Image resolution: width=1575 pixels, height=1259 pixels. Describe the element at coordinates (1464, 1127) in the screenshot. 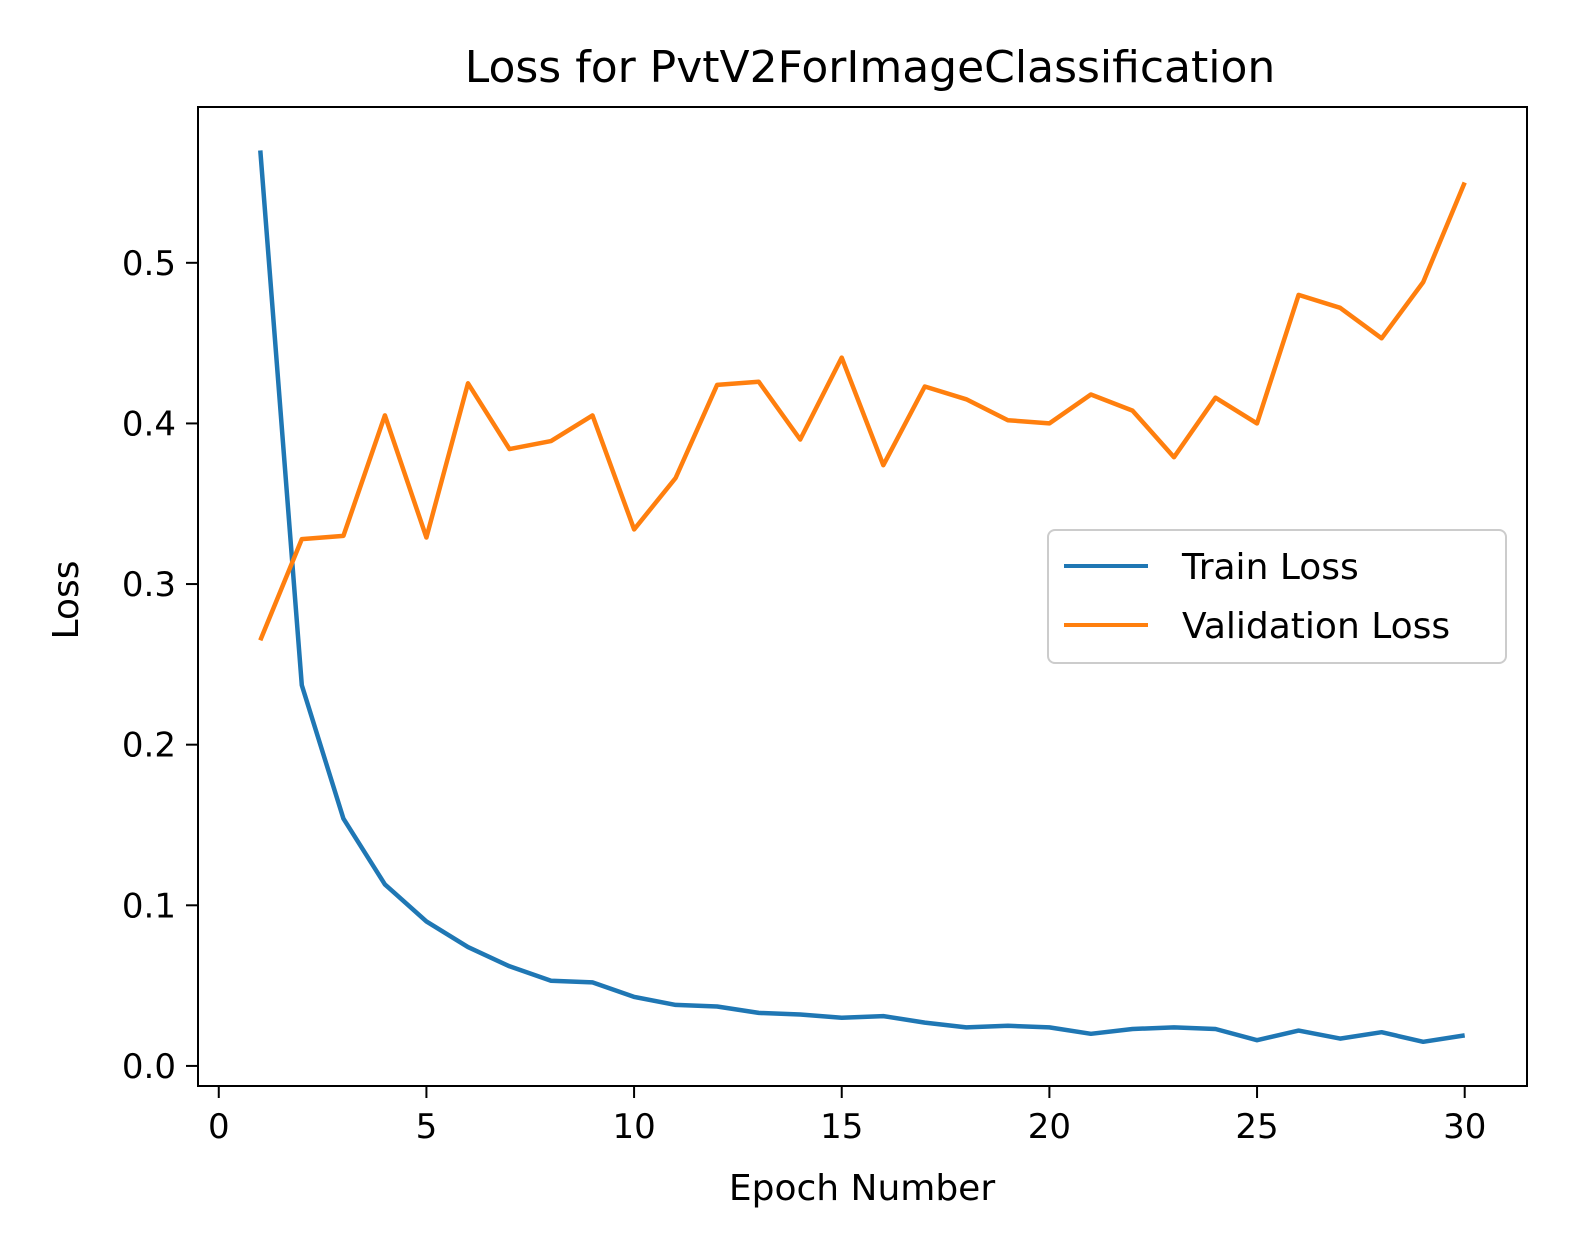

I see `x-tick-label: 30` at that location.